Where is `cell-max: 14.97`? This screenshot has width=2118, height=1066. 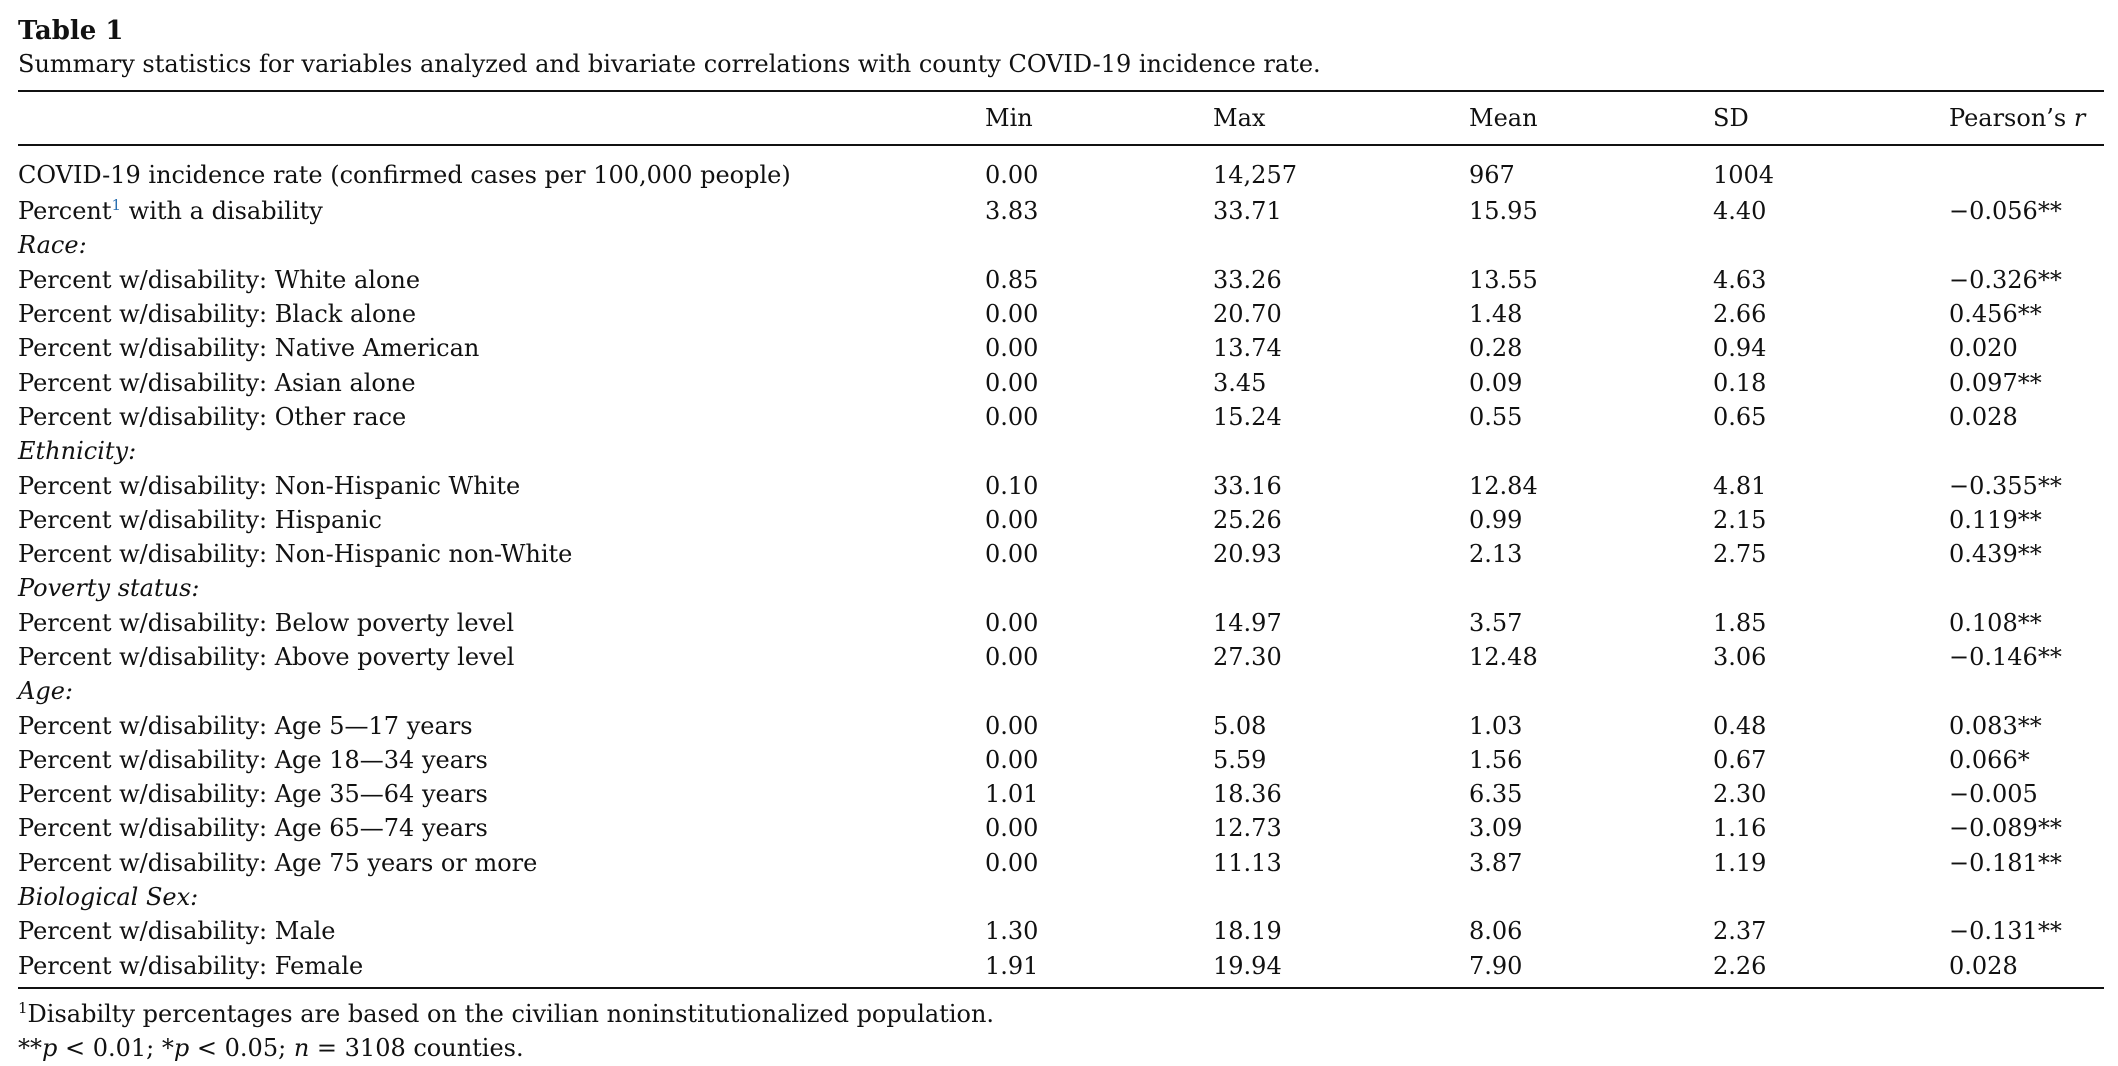
cell-max: 14.97 is located at coordinates (1247, 622).